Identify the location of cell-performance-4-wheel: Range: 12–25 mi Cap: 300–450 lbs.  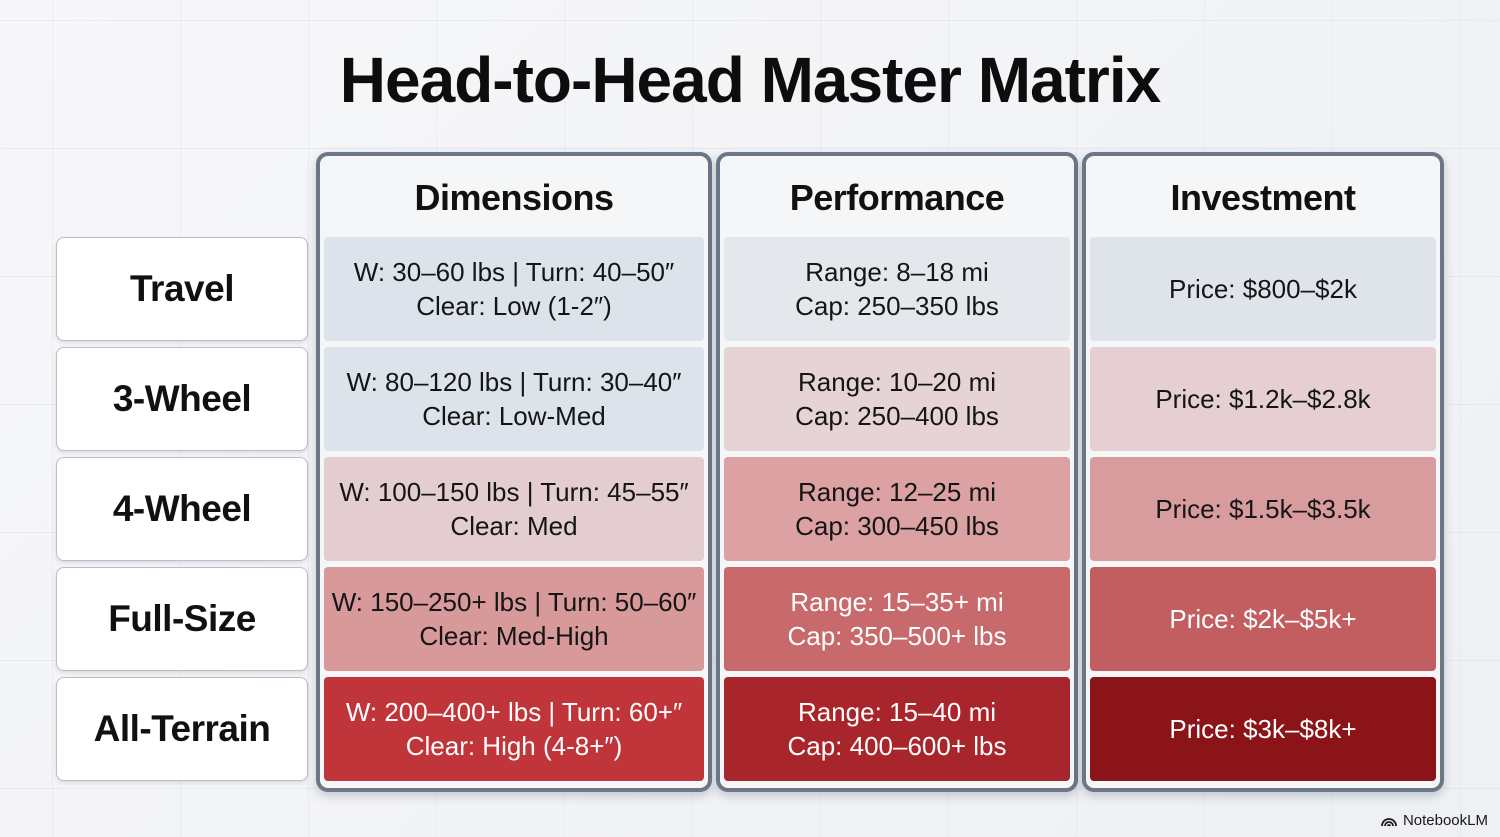
(897, 509).